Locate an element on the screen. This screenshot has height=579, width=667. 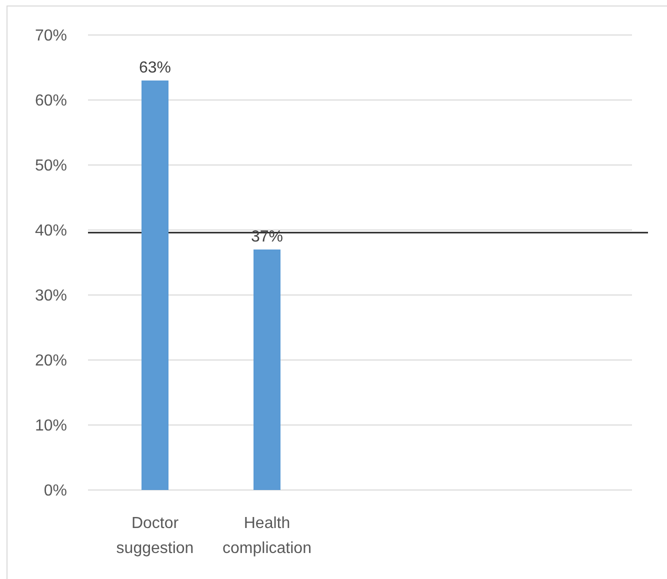
x-tick-label: Health complication is located at coordinates (267, 536).